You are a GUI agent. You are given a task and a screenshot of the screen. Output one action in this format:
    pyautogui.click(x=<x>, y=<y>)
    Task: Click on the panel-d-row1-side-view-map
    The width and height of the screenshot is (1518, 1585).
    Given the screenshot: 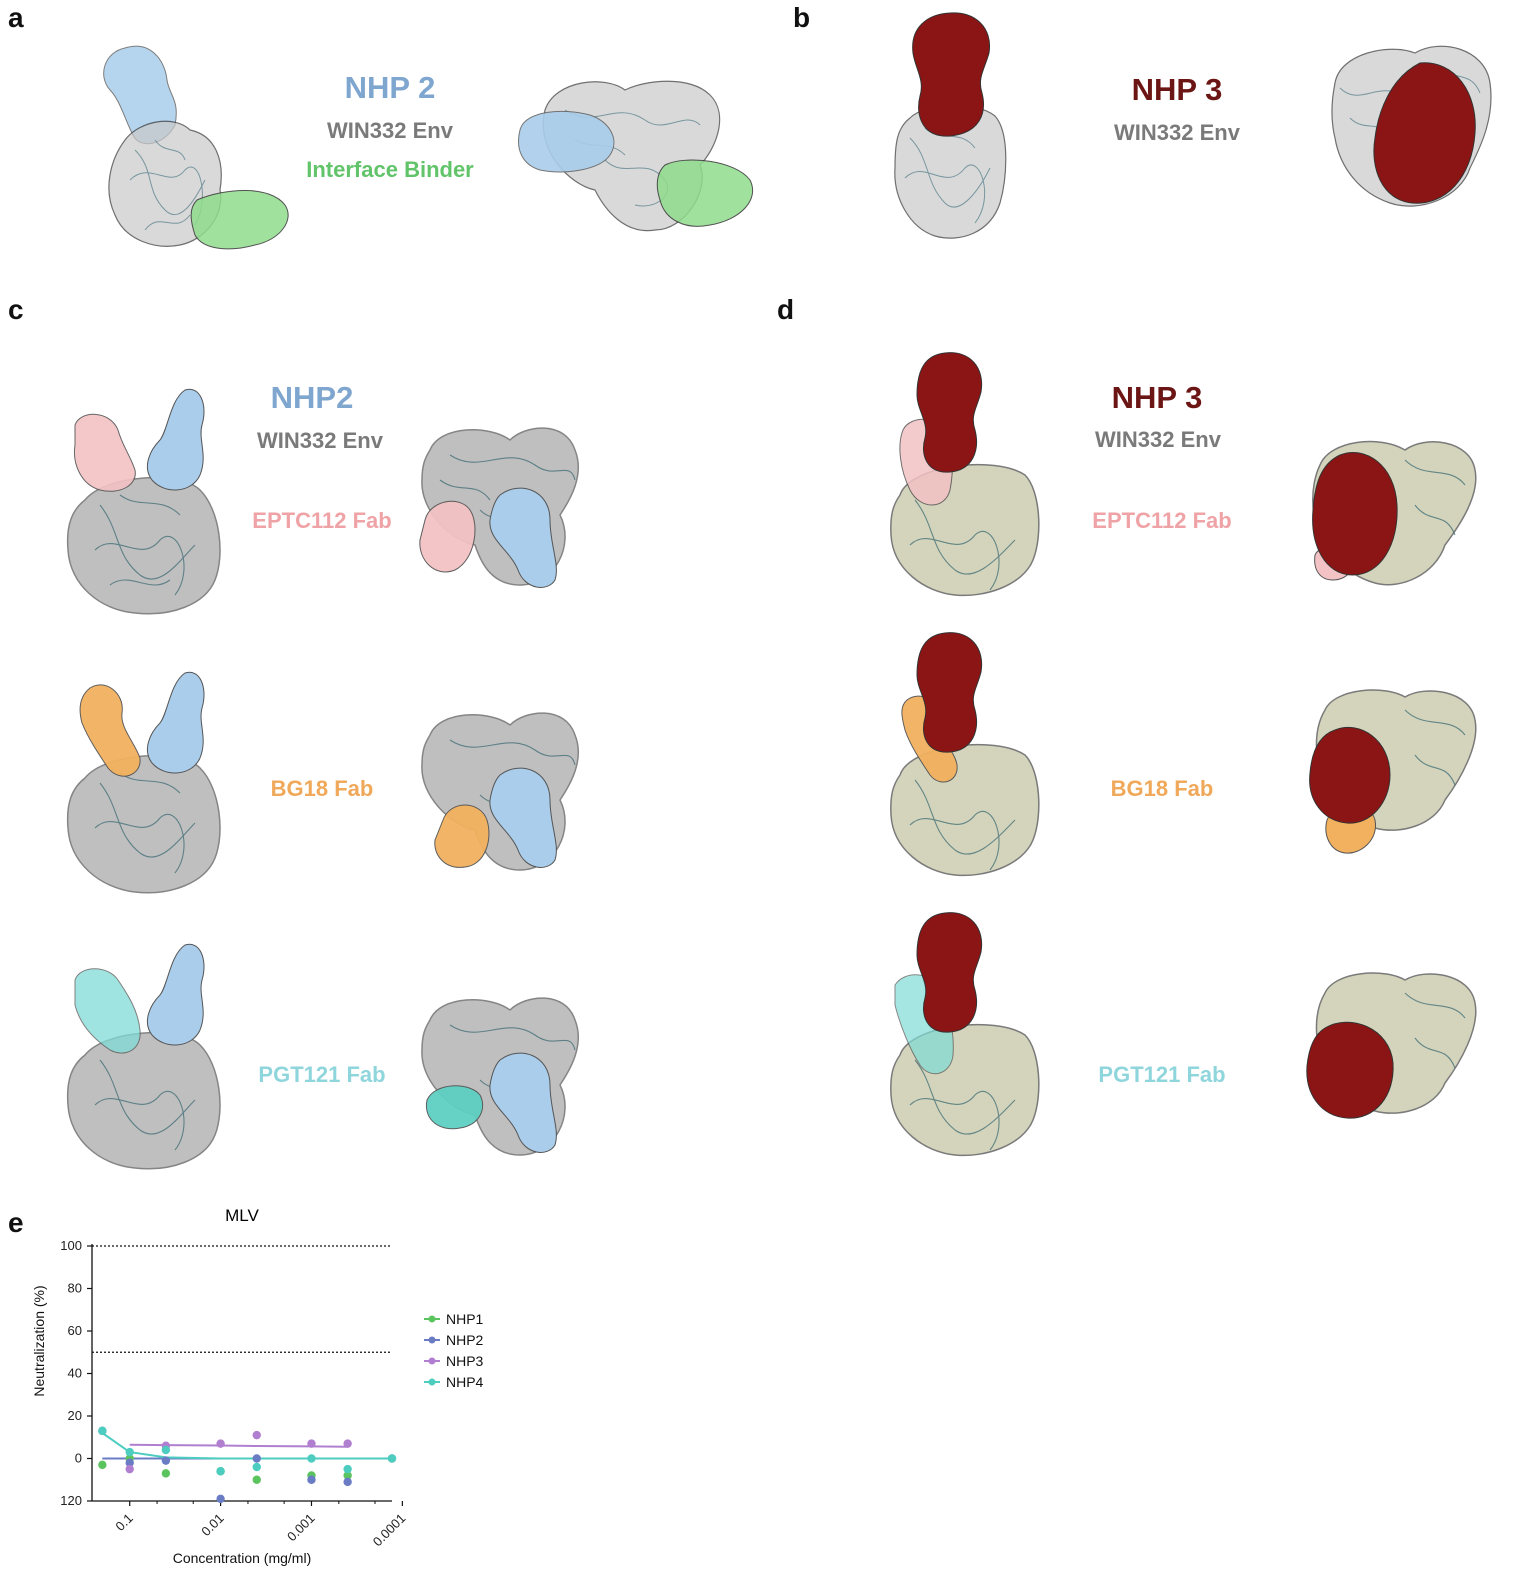 What is the action you would take?
    pyautogui.click(x=965, y=474)
    